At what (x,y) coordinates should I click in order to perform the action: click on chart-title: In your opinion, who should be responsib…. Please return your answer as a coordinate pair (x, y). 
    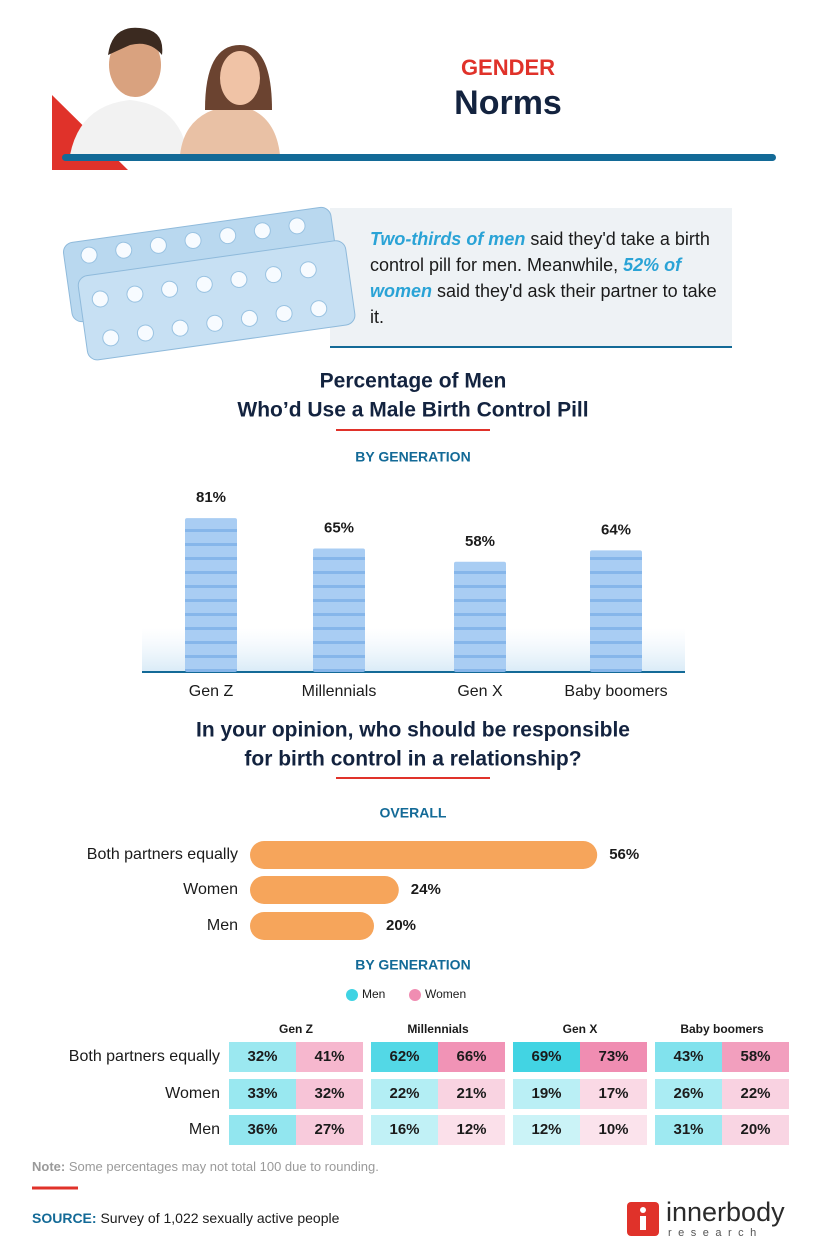
    Looking at the image, I should click on (413, 730).